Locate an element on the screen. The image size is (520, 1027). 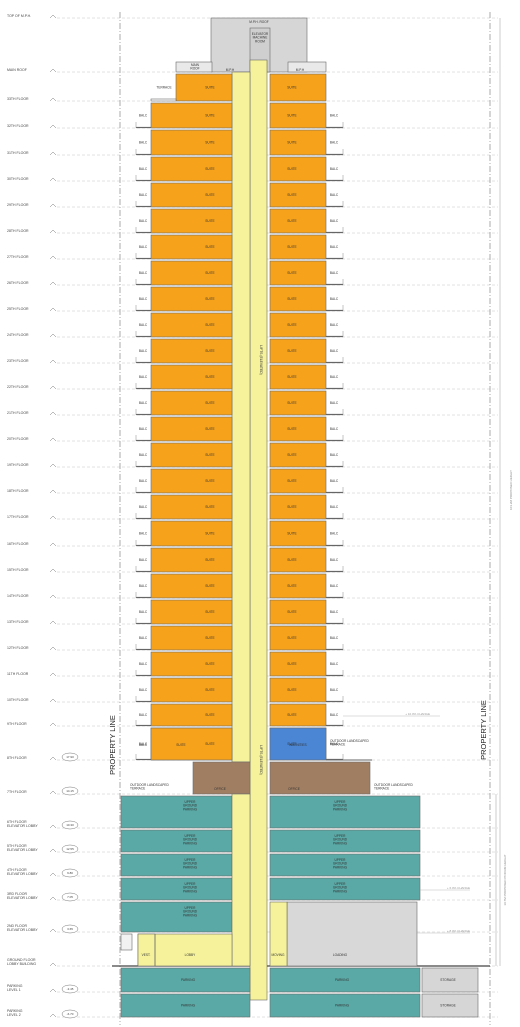
level-label: 23TH FLOOR is located at coordinates (18, 361).